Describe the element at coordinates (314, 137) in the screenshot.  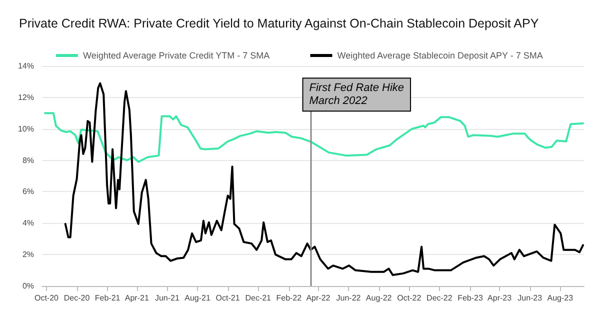
I see `line-series` at that location.